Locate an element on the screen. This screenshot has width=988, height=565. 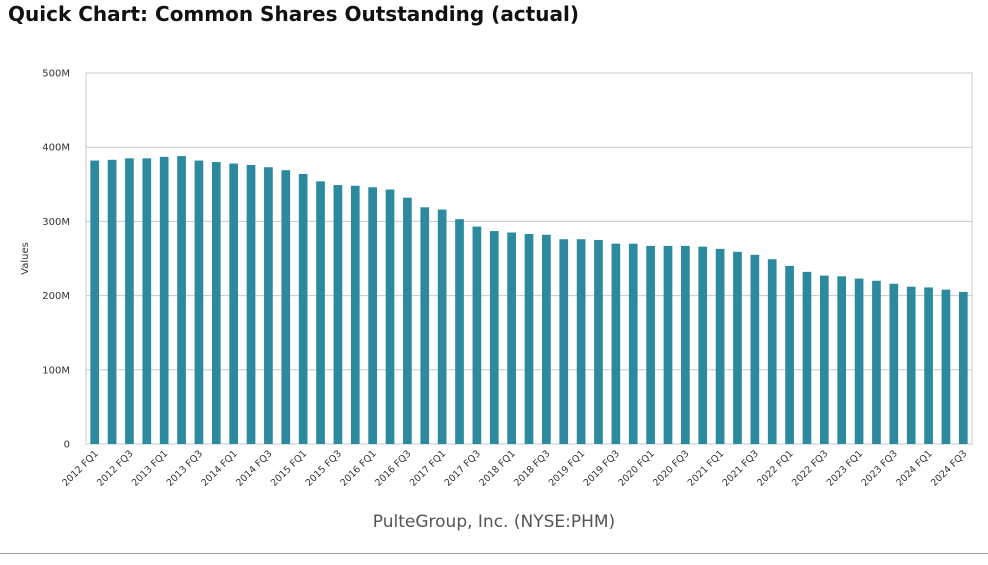
x-tick-label: 2019 FQ3 is located at coordinates (602, 468).